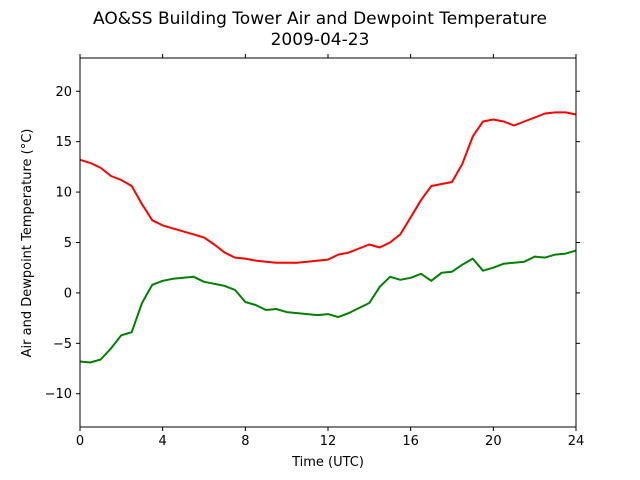 This screenshot has width=640, height=480. What do you see at coordinates (163, 441) in the screenshot?
I see `x-tick-label: 4` at bounding box center [163, 441].